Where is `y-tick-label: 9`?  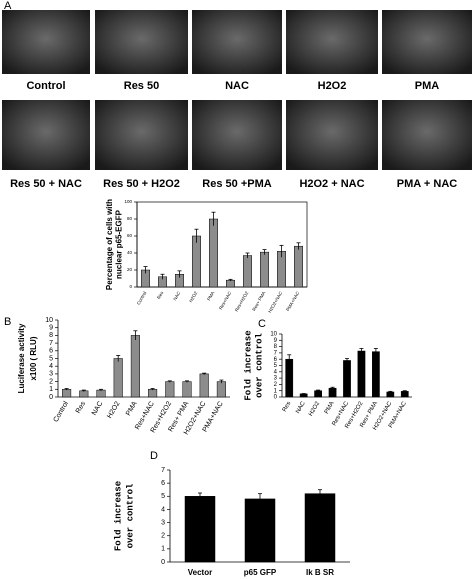 y-tick-label: 9 is located at coordinates (51, 328).